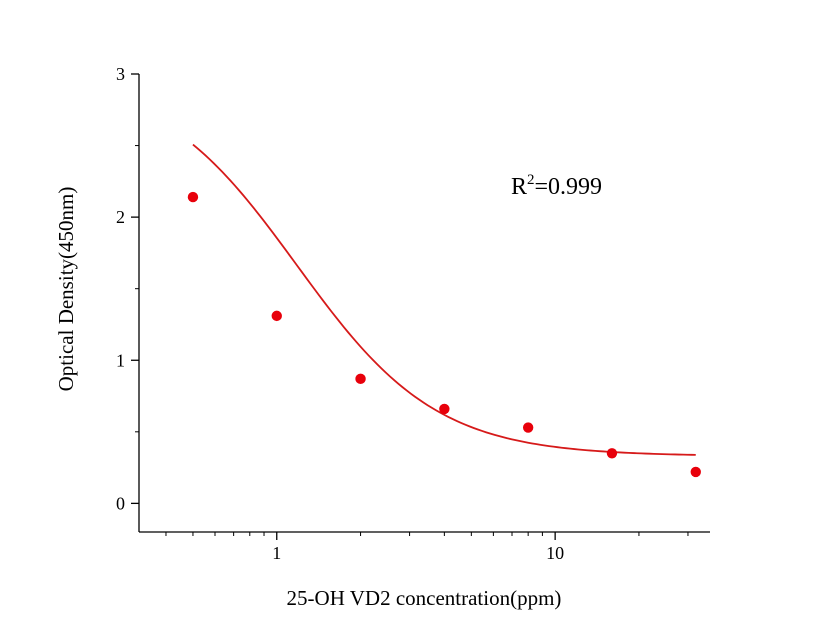 The width and height of the screenshot is (816, 640). What do you see at coordinates (424, 547) in the screenshot?
I see `x-axis: 1 10` at bounding box center [424, 547].